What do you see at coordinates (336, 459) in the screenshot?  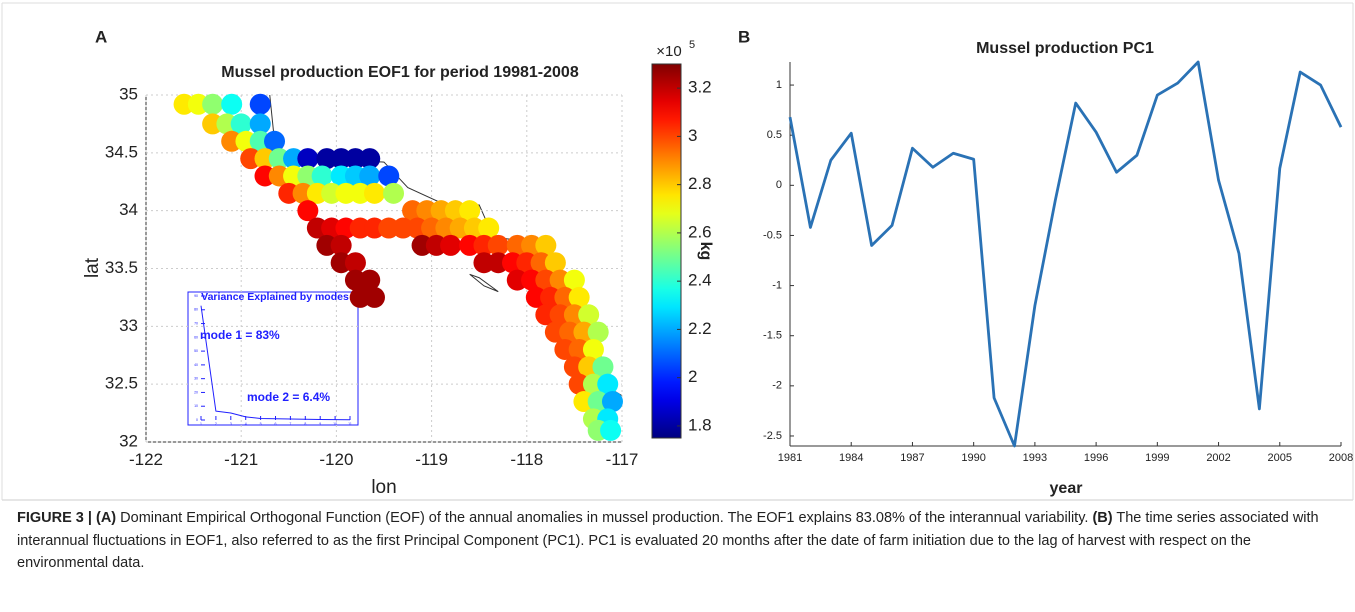 I see `x-tick-label: -120` at bounding box center [336, 459].